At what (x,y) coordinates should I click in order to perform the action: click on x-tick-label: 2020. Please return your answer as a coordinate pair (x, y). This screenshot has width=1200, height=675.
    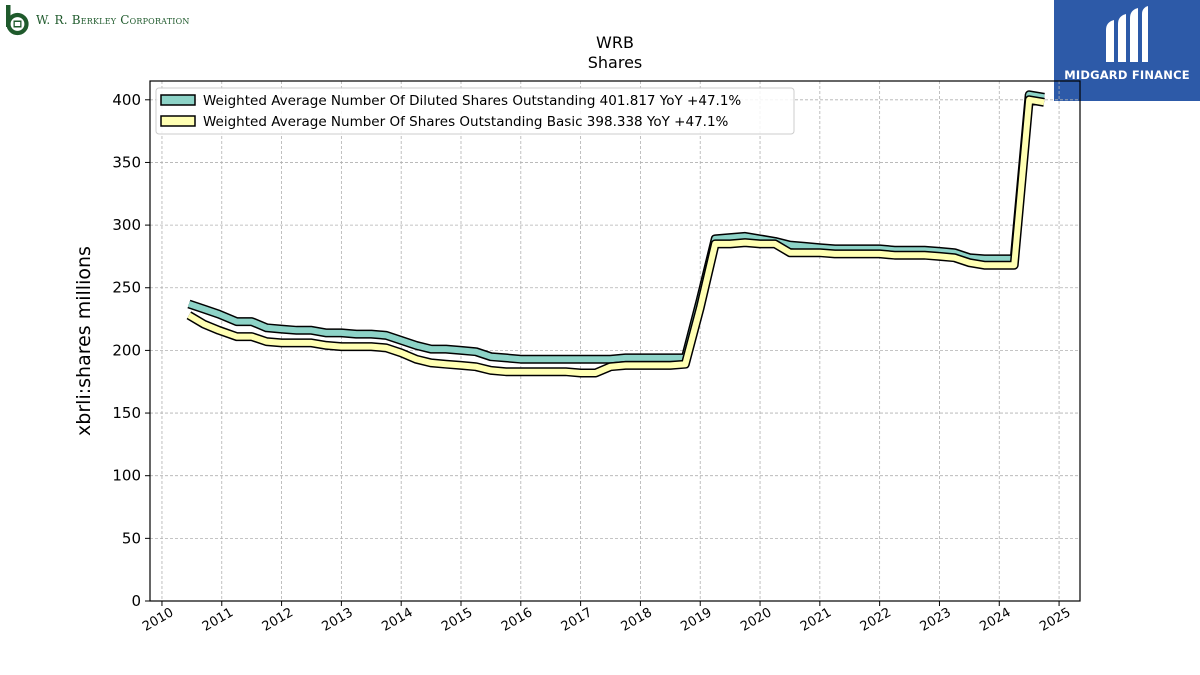
    Looking at the image, I should click on (756, 620).